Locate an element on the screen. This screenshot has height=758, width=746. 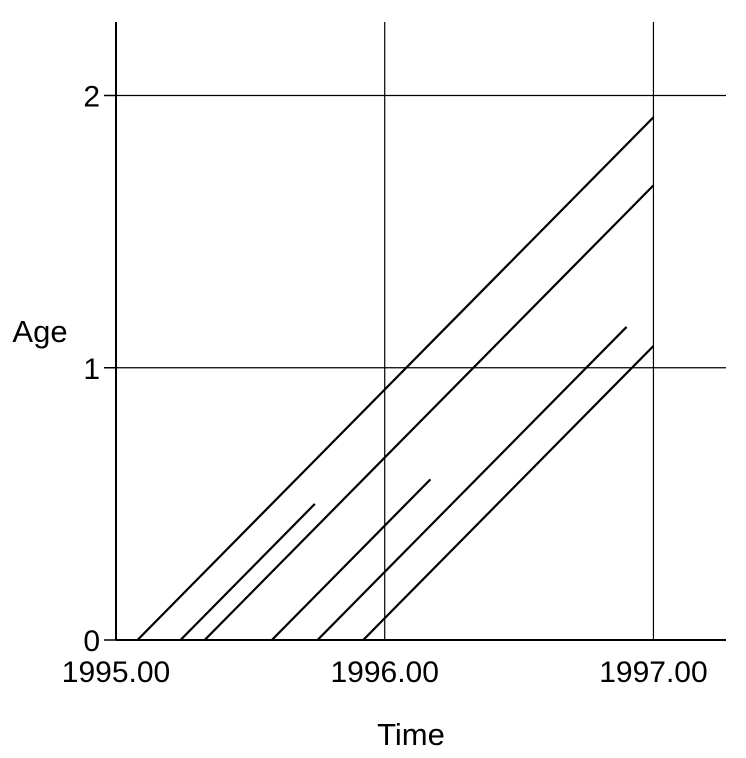
y-axis-label: Age is located at coordinates (39, 331).